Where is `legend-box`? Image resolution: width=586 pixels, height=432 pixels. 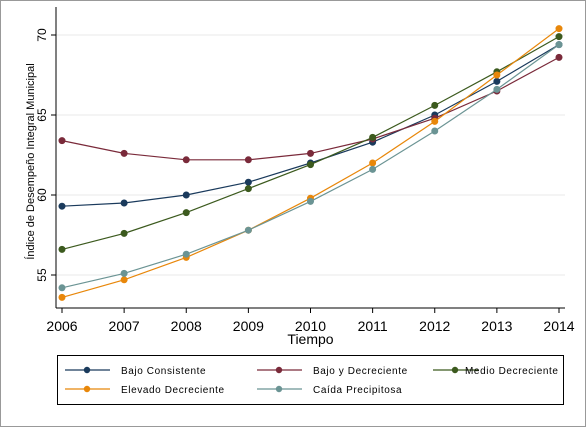 legend-box is located at coordinates (310, 380).